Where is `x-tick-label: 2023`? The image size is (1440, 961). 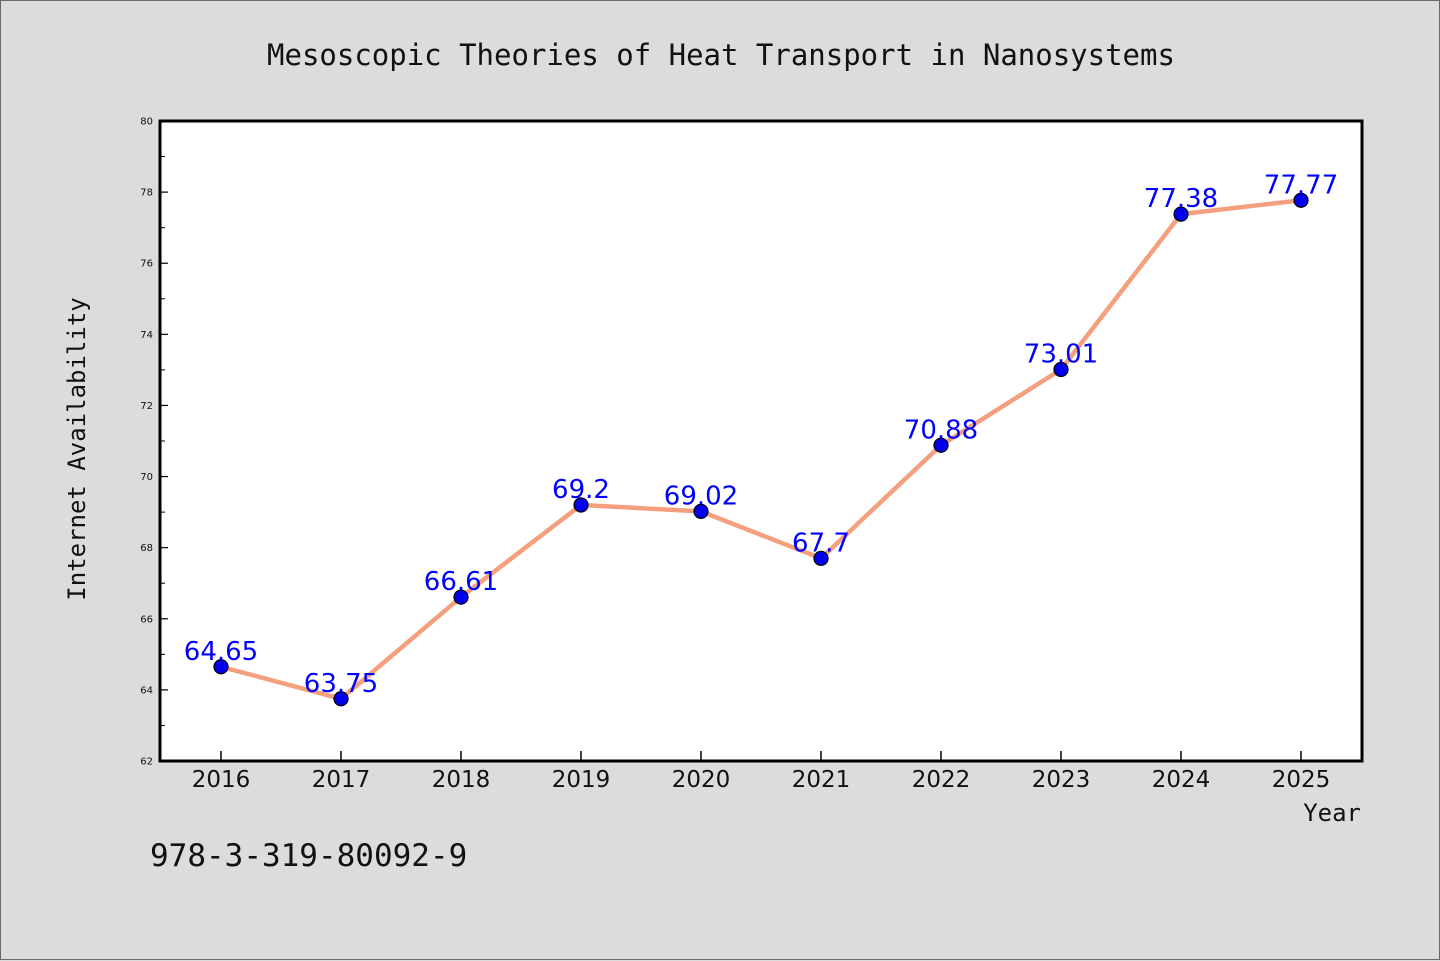
x-tick-label: 2023 is located at coordinates (1061, 780).